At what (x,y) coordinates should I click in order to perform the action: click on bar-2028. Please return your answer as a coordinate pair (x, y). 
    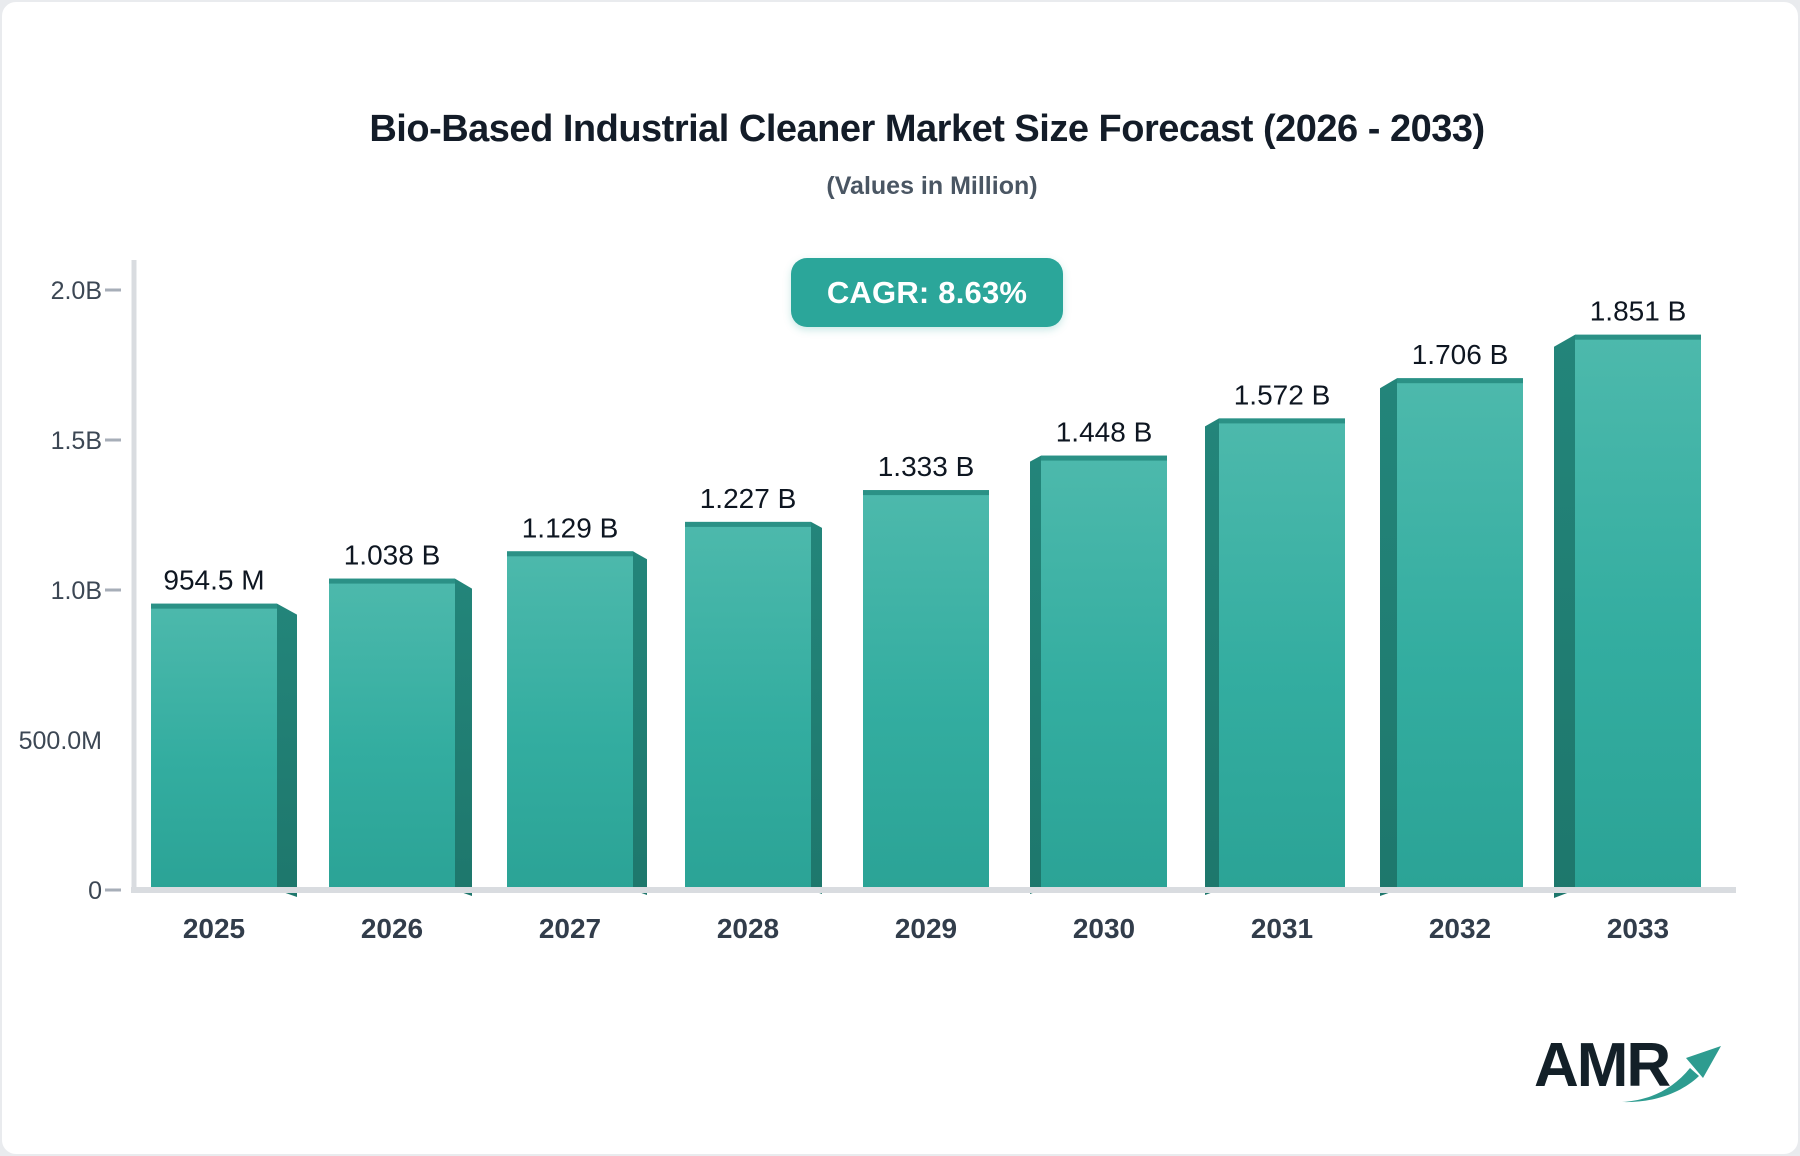
    Looking at the image, I should click on (748, 705).